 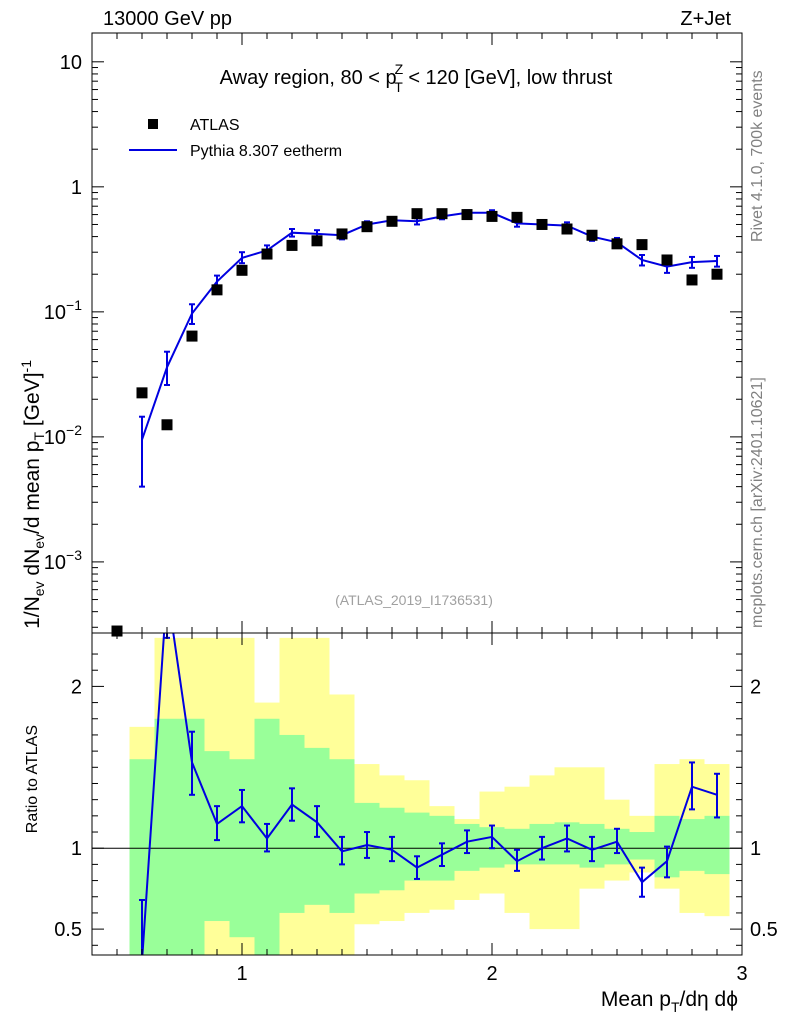 What do you see at coordinates (398, 87) in the screenshot?
I see `title-sub: T` at bounding box center [398, 87].